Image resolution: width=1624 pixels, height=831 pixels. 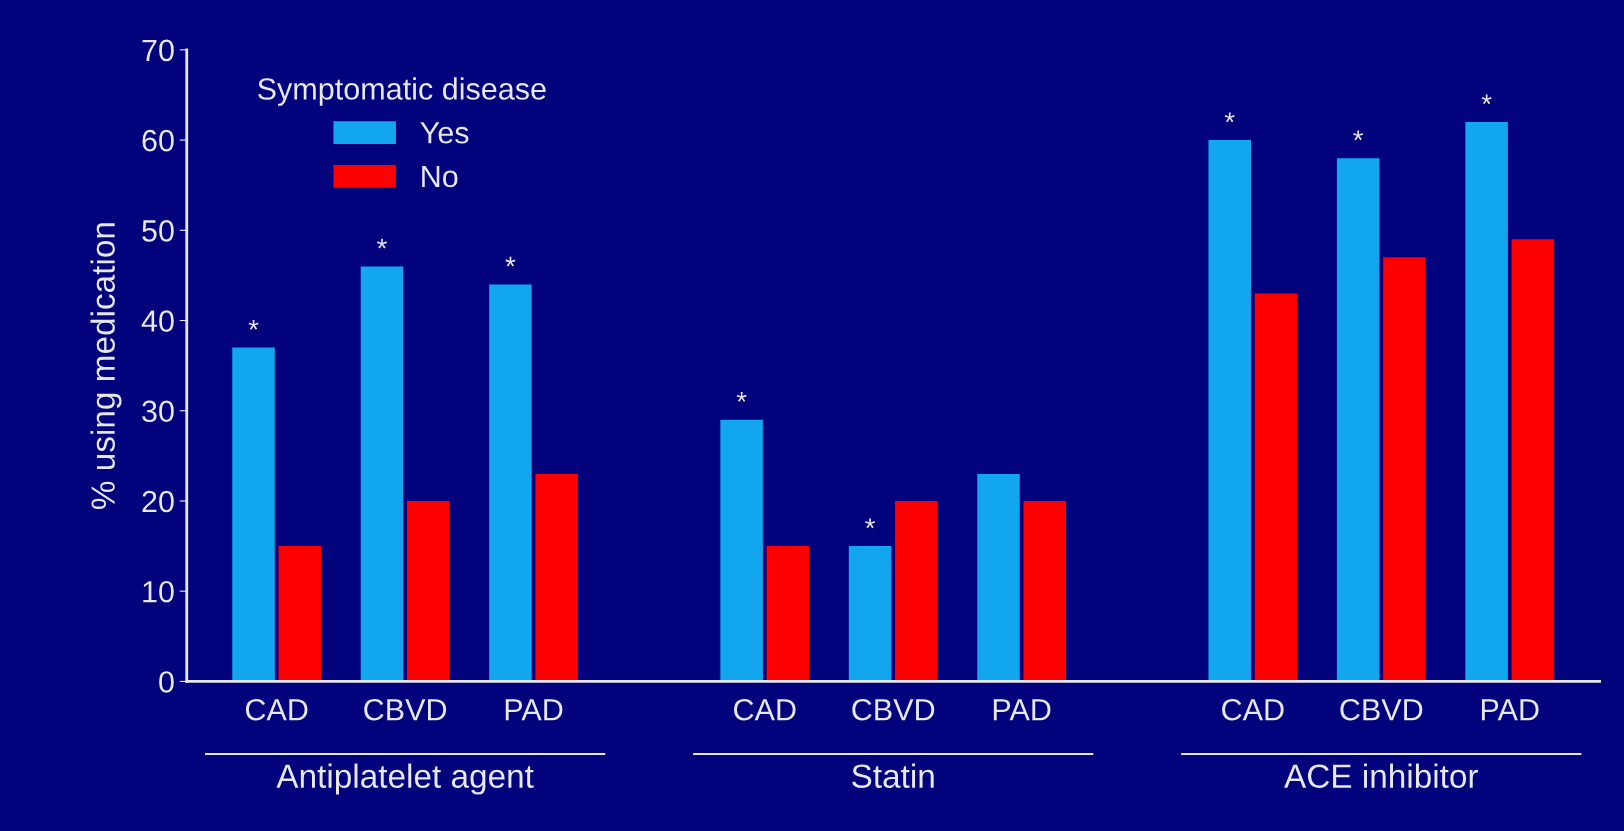 What do you see at coordinates (1381, 776) in the screenshot?
I see `text: ACE inhibitor` at bounding box center [1381, 776].